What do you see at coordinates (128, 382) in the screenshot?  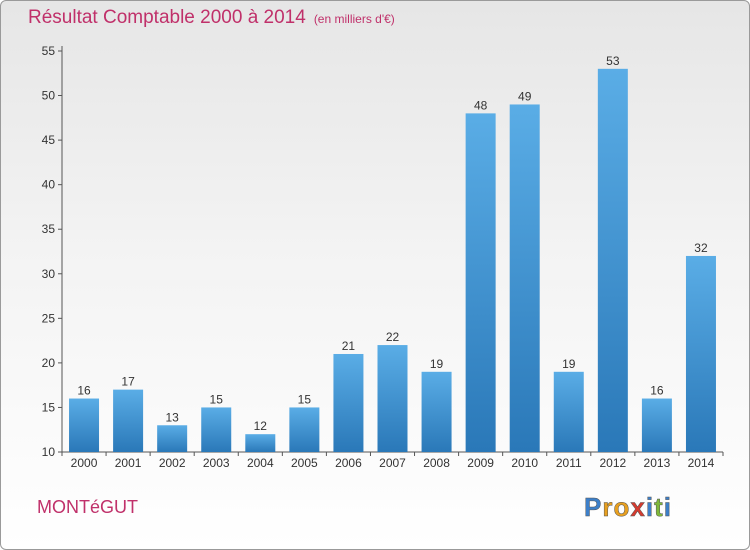 I see `data-label: 17` at bounding box center [128, 382].